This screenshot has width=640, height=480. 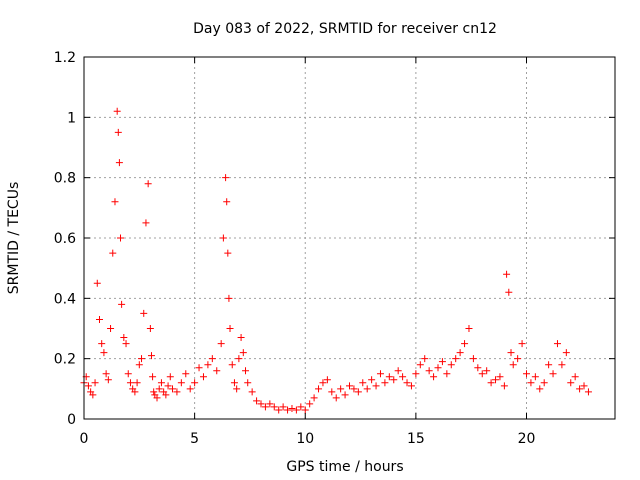 What do you see at coordinates (416, 439) in the screenshot?
I see `x-tick-label: 15` at bounding box center [416, 439].